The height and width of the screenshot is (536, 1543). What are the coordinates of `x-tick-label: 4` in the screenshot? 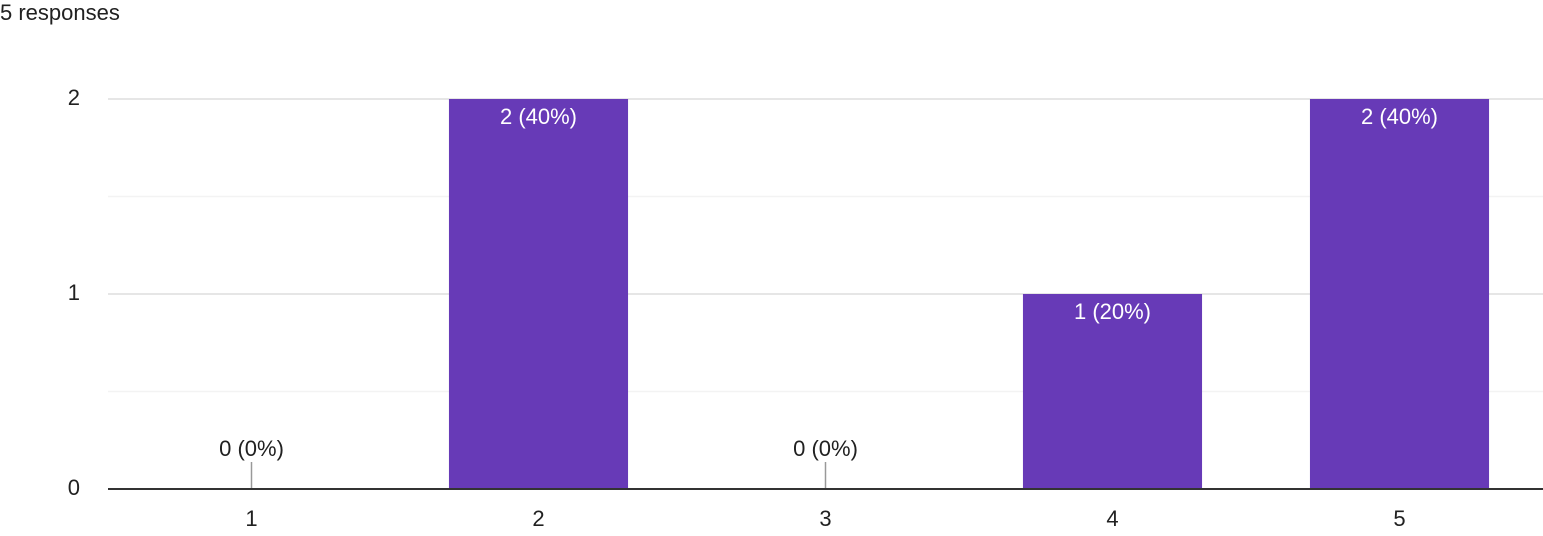 It's located at (1112, 518).